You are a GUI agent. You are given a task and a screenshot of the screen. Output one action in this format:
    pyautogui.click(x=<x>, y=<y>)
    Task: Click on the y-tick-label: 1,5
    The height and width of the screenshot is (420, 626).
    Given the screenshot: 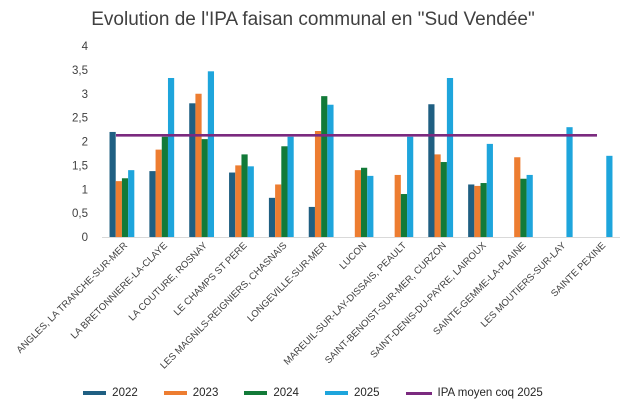 What is the action you would take?
    pyautogui.click(x=80, y=166)
    